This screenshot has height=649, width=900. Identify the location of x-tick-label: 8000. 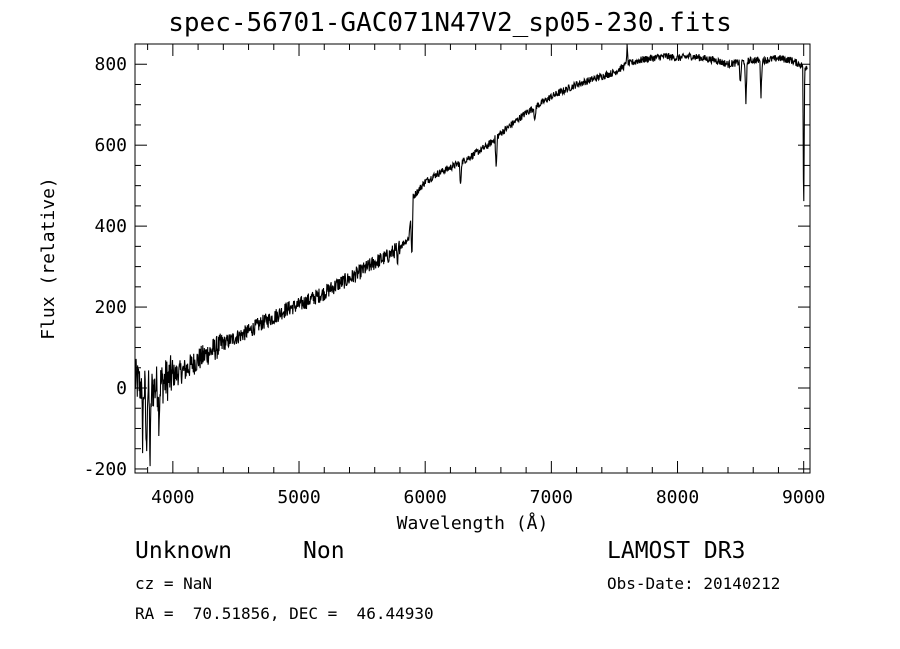
(677, 497).